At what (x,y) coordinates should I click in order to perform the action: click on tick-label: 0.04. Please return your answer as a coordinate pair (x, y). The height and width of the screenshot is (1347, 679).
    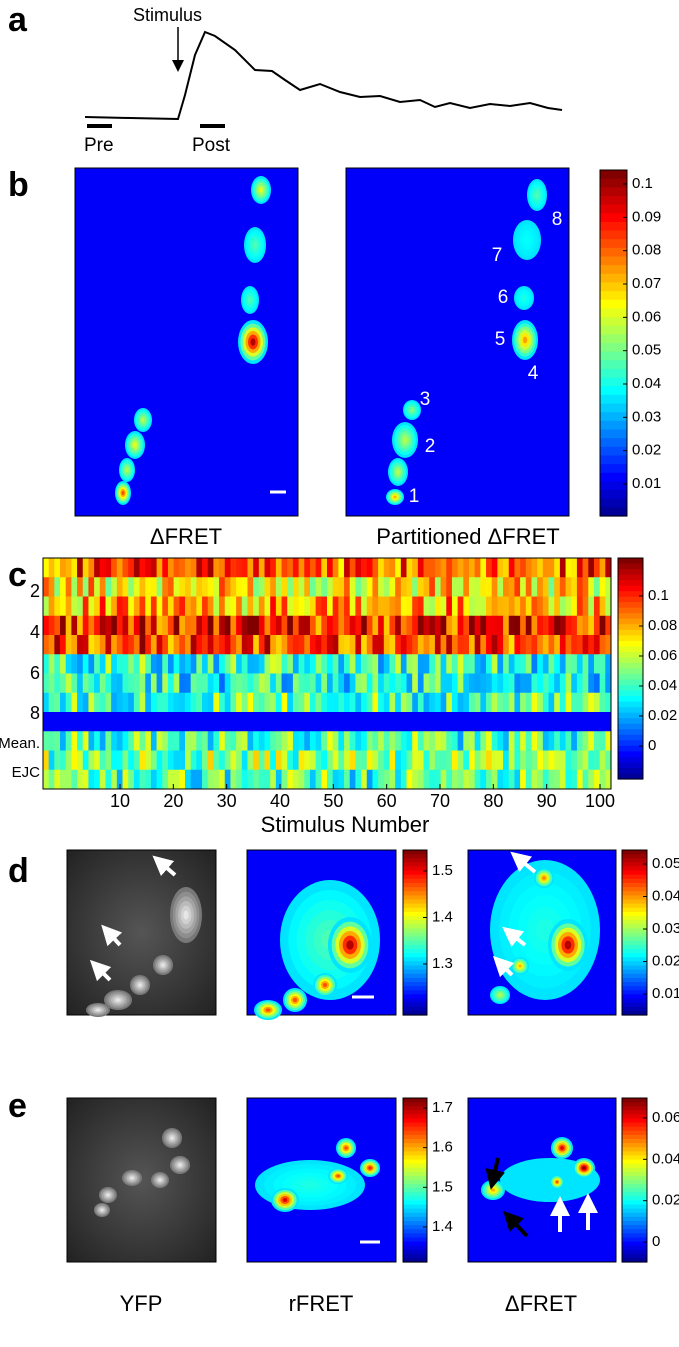
    Looking at the image, I should click on (646, 383).